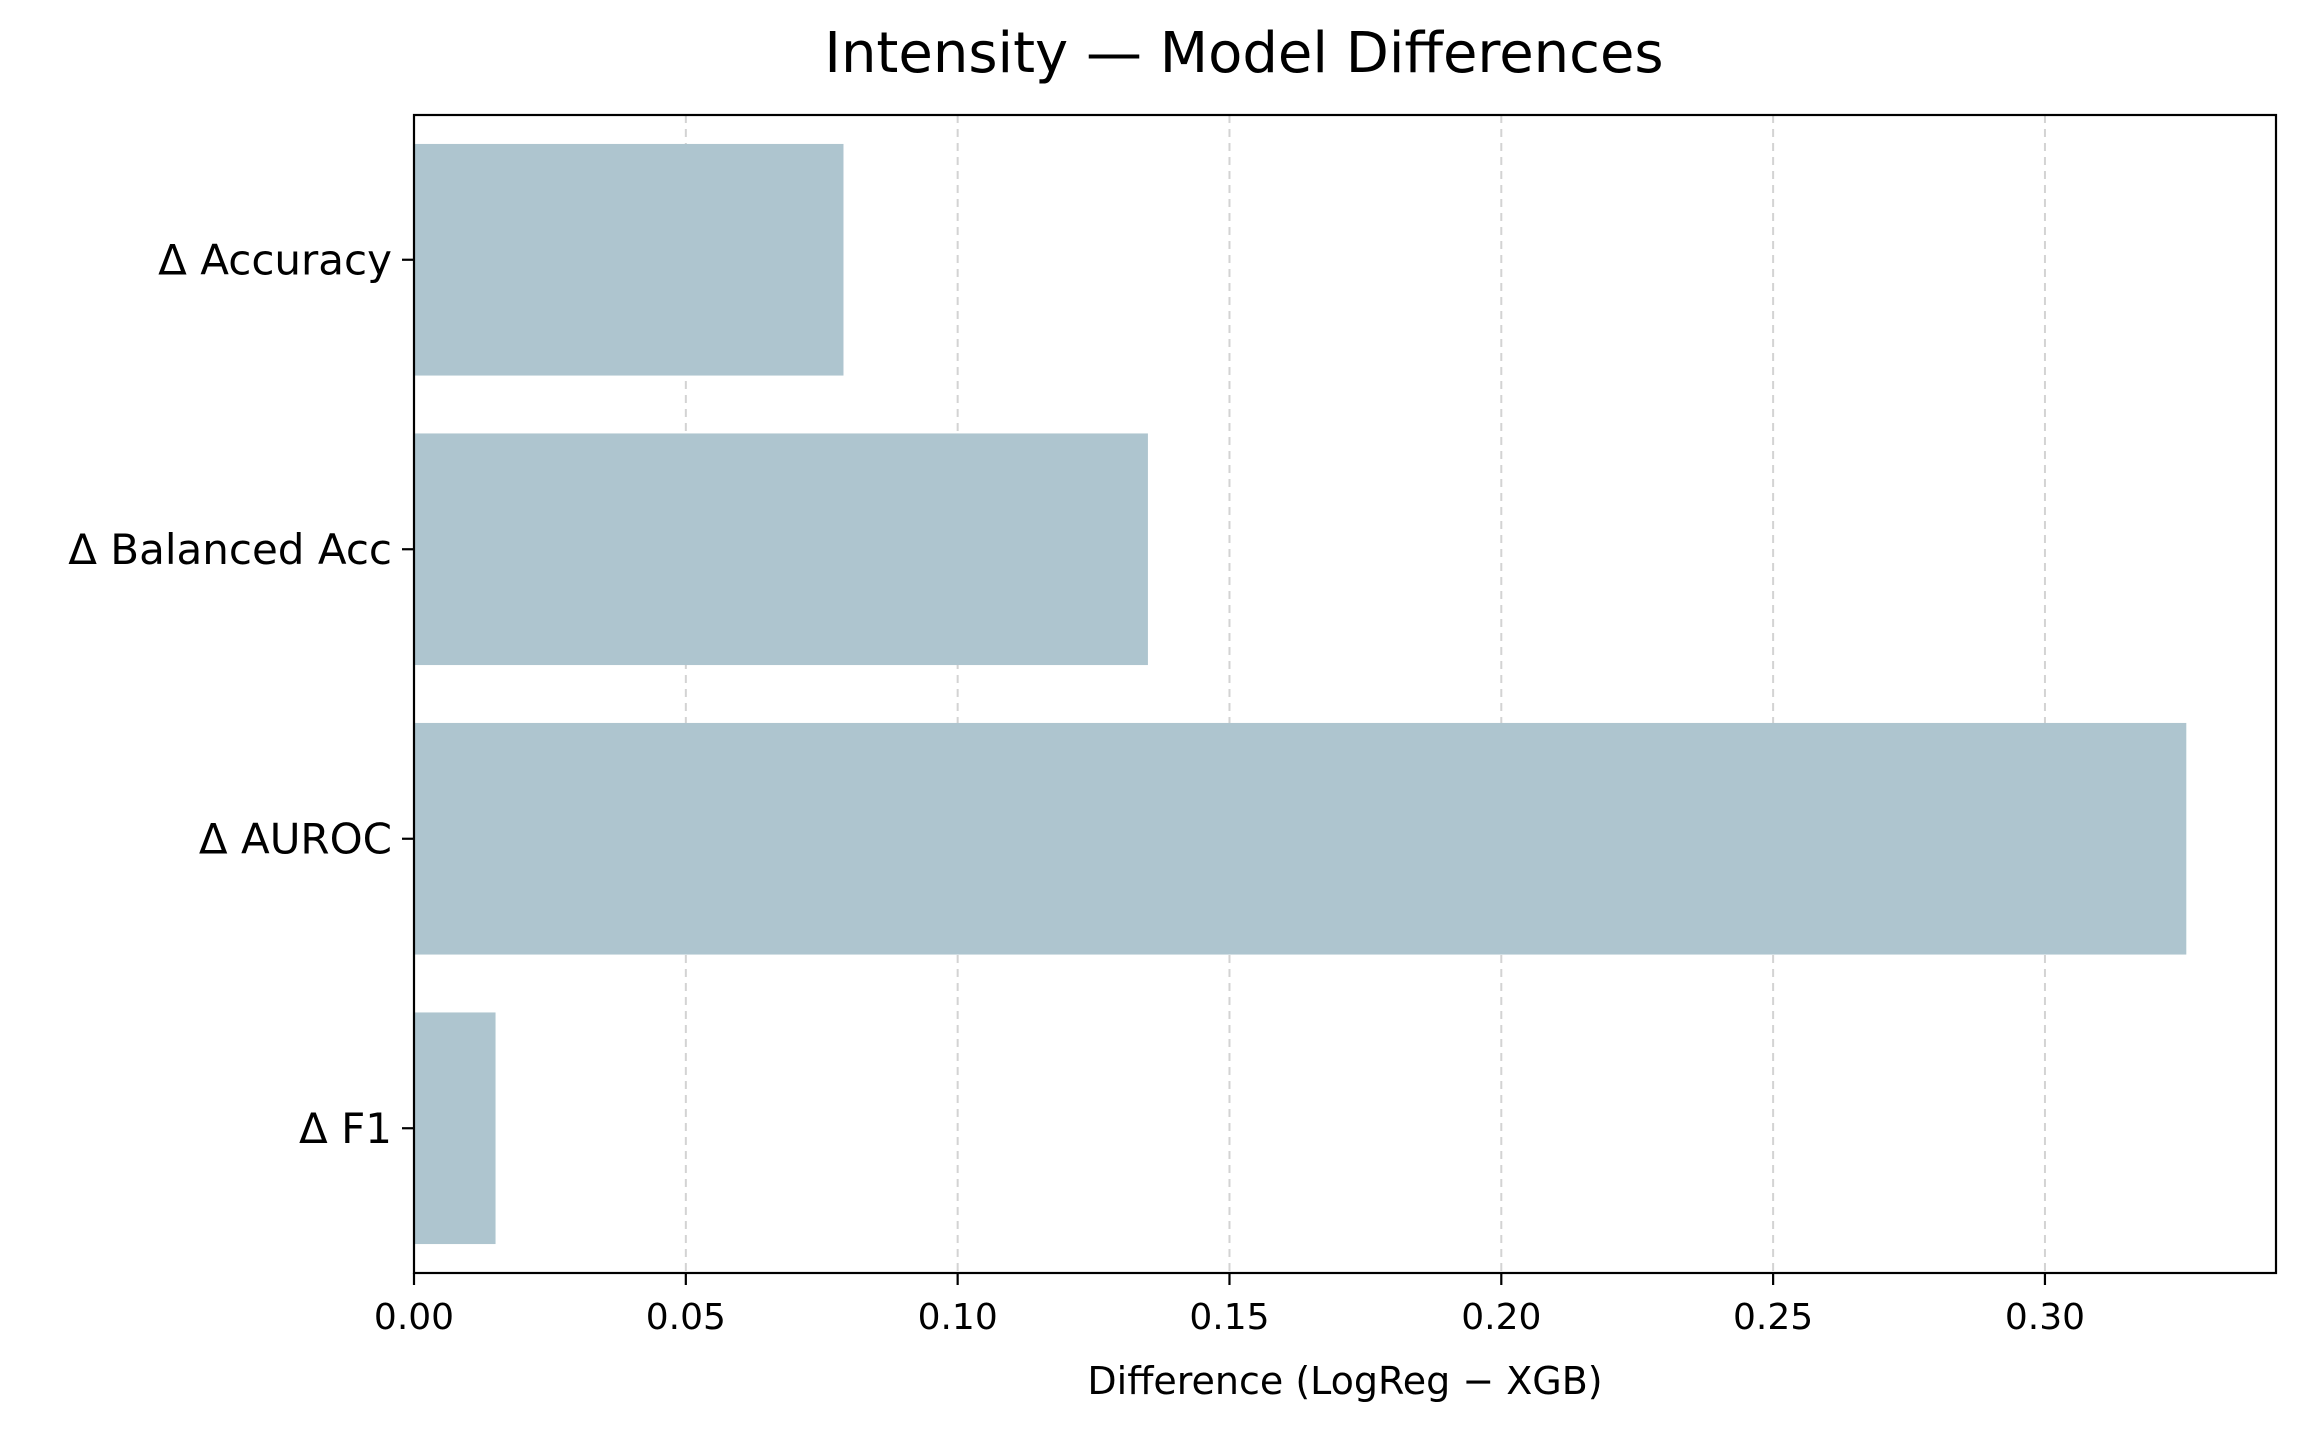  What do you see at coordinates (1229, 1317) in the screenshot?
I see `x-tick-label: 0.15` at bounding box center [1229, 1317].